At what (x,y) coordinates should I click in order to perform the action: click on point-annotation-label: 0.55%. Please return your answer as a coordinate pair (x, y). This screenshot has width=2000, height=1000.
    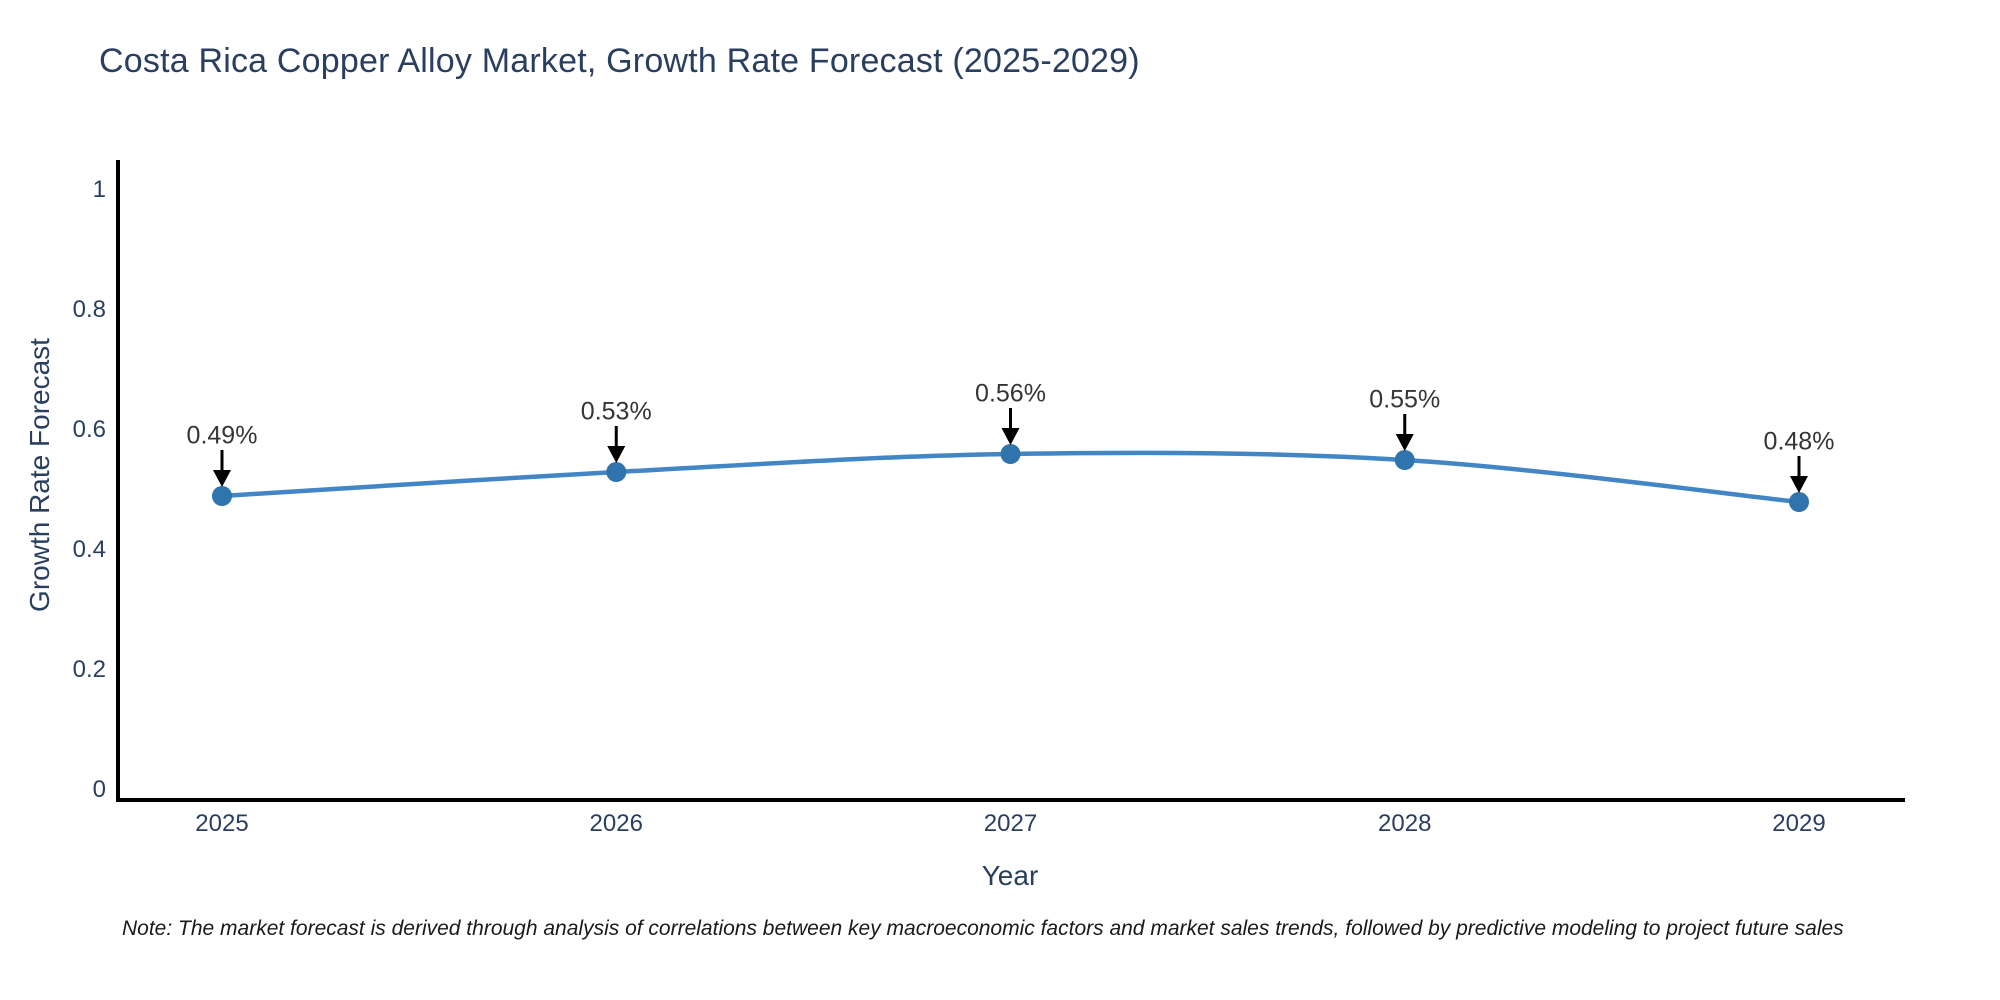
    Looking at the image, I should click on (1405, 399).